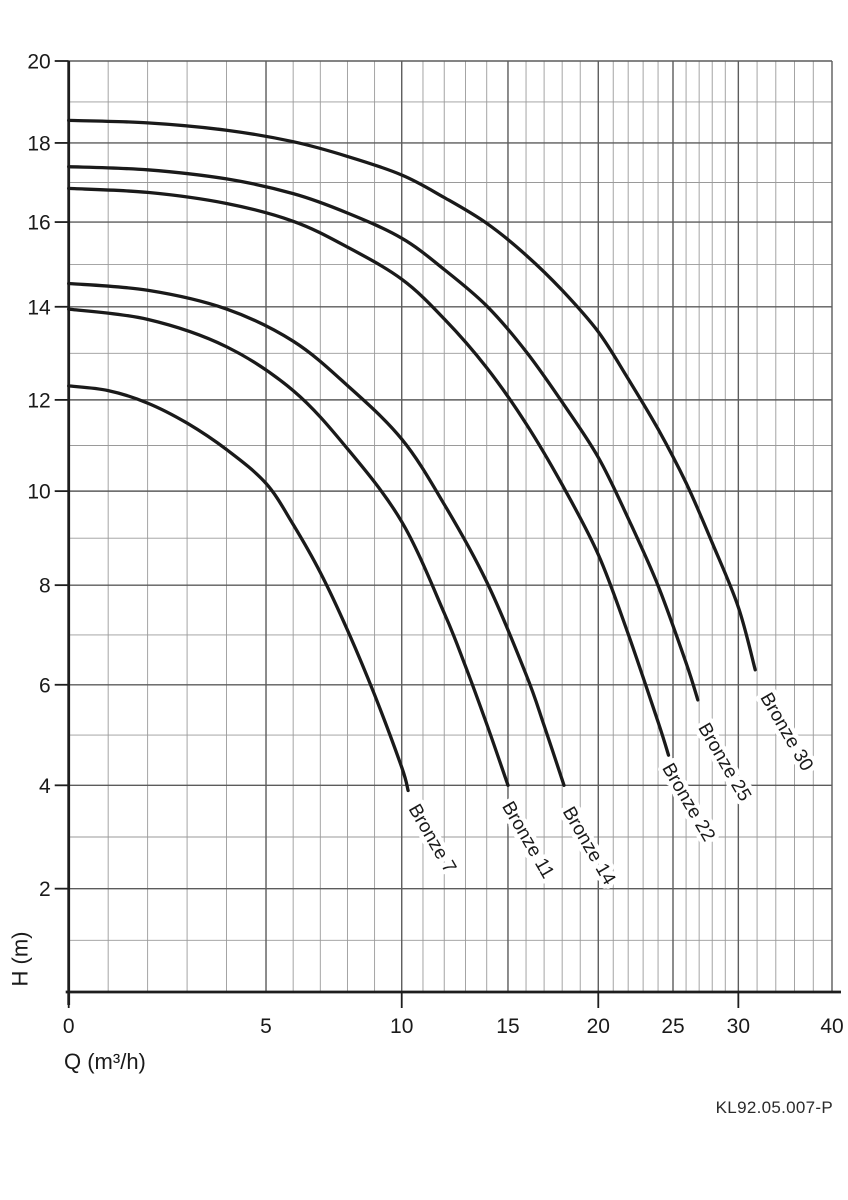 Image resolution: width=848 pixels, height=1200 pixels. Describe the element at coordinates (38, 62) in the screenshot. I see `y-tick-label: 20` at that location.